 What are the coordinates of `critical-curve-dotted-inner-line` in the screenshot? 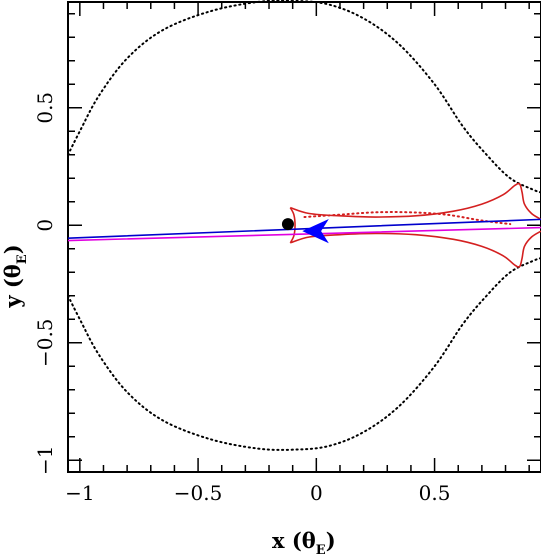 It's located at (407, 218).